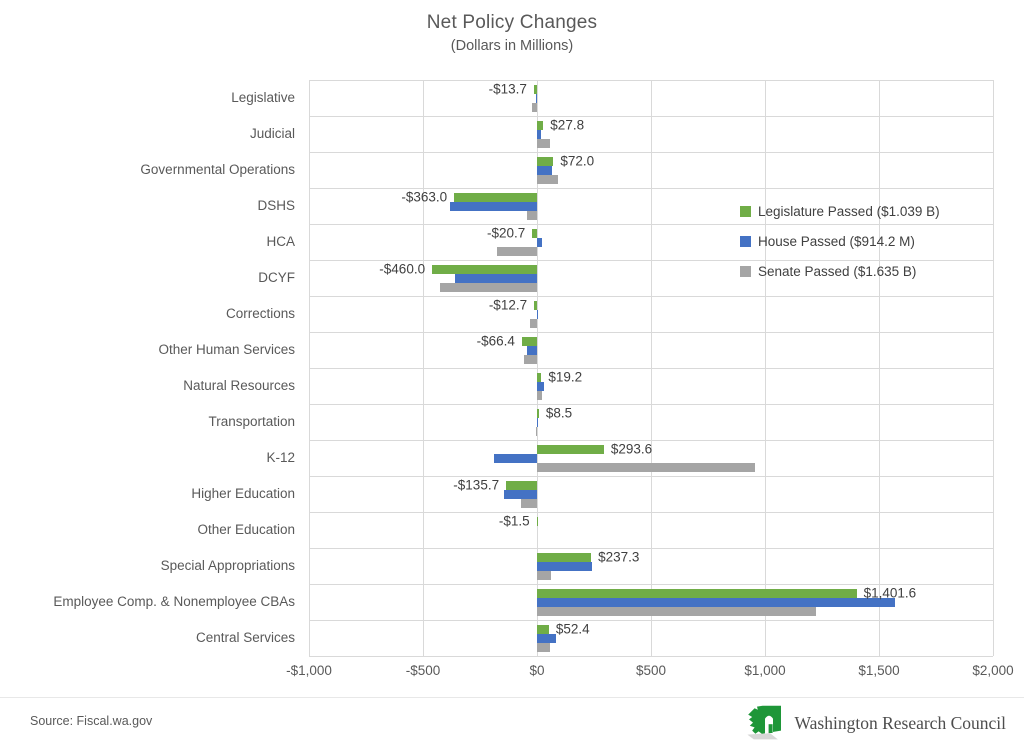 Image resolution: width=1024 pixels, height=747 pixels. Describe the element at coordinates (890, 593) in the screenshot. I see `data-label: $1,401.6` at that location.